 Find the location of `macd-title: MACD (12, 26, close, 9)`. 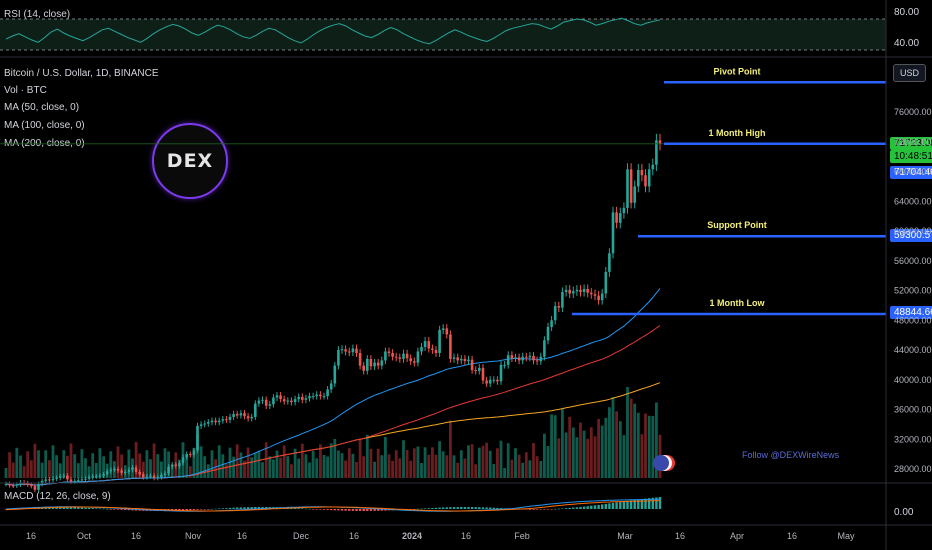

macd-title: MACD (12, 26, close, 9) is located at coordinates (57, 496).